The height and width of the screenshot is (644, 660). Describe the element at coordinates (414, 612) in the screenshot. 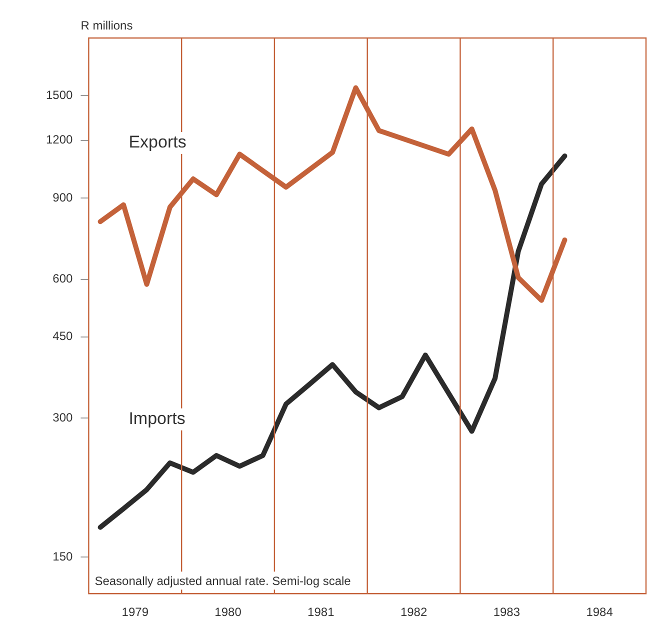

I see `x-tick-label: 1982` at that location.